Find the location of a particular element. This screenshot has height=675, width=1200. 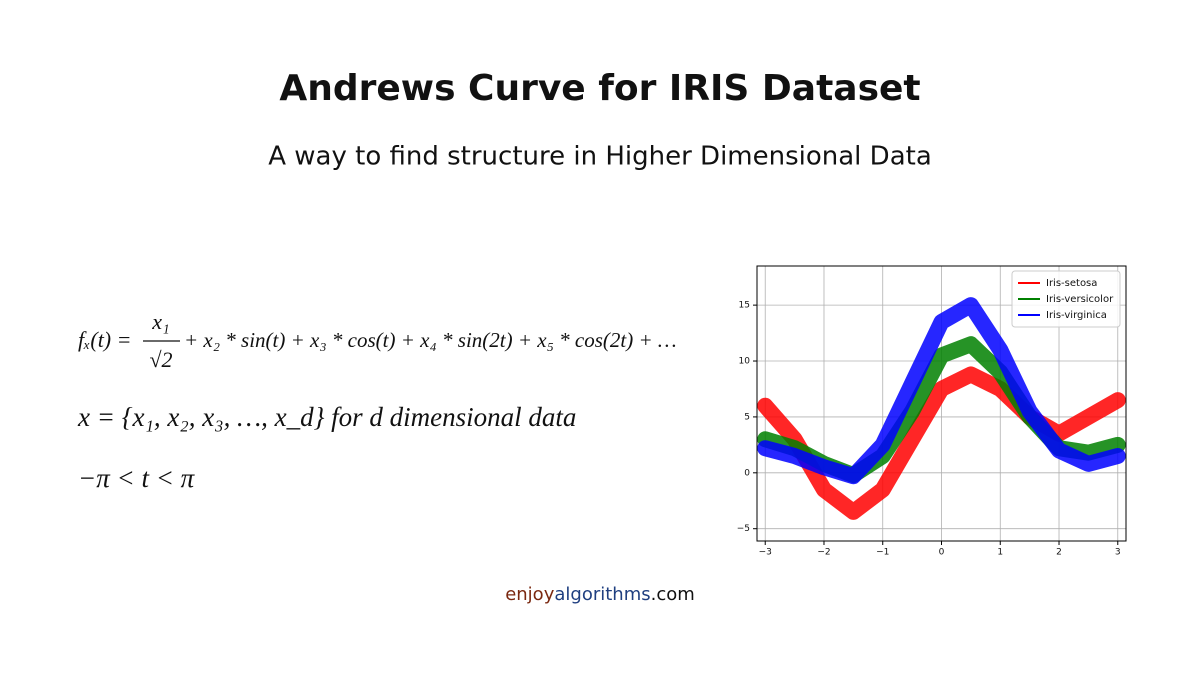

x-tick-label: 1 is located at coordinates (1000, 553).